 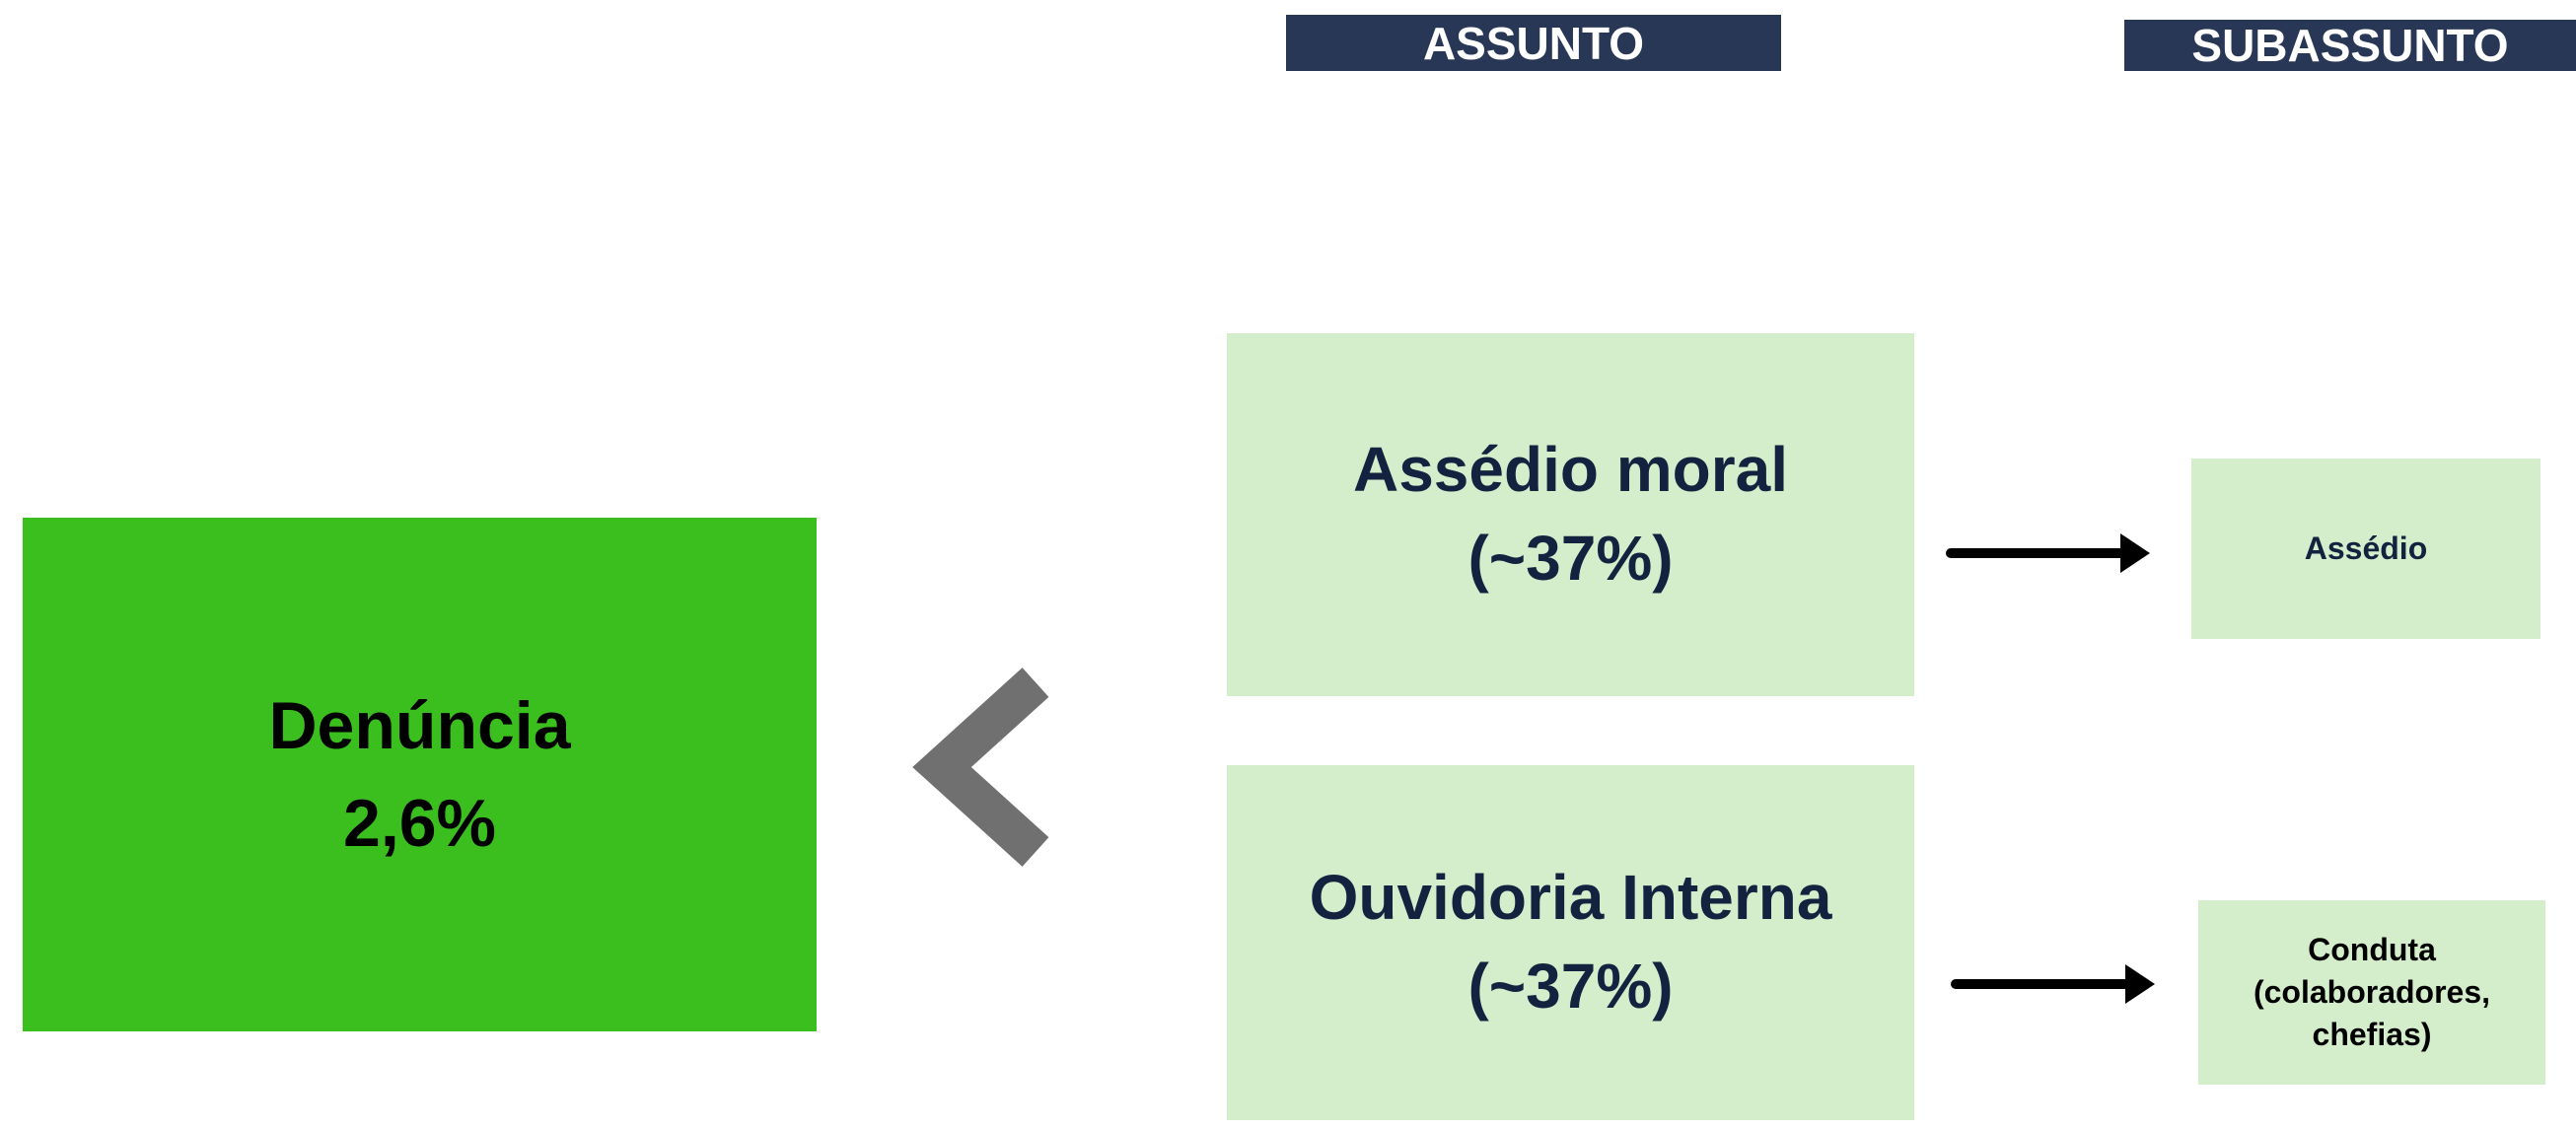 I want to click on main-box: Denúncia 2,6%, so click(x=420, y=775).